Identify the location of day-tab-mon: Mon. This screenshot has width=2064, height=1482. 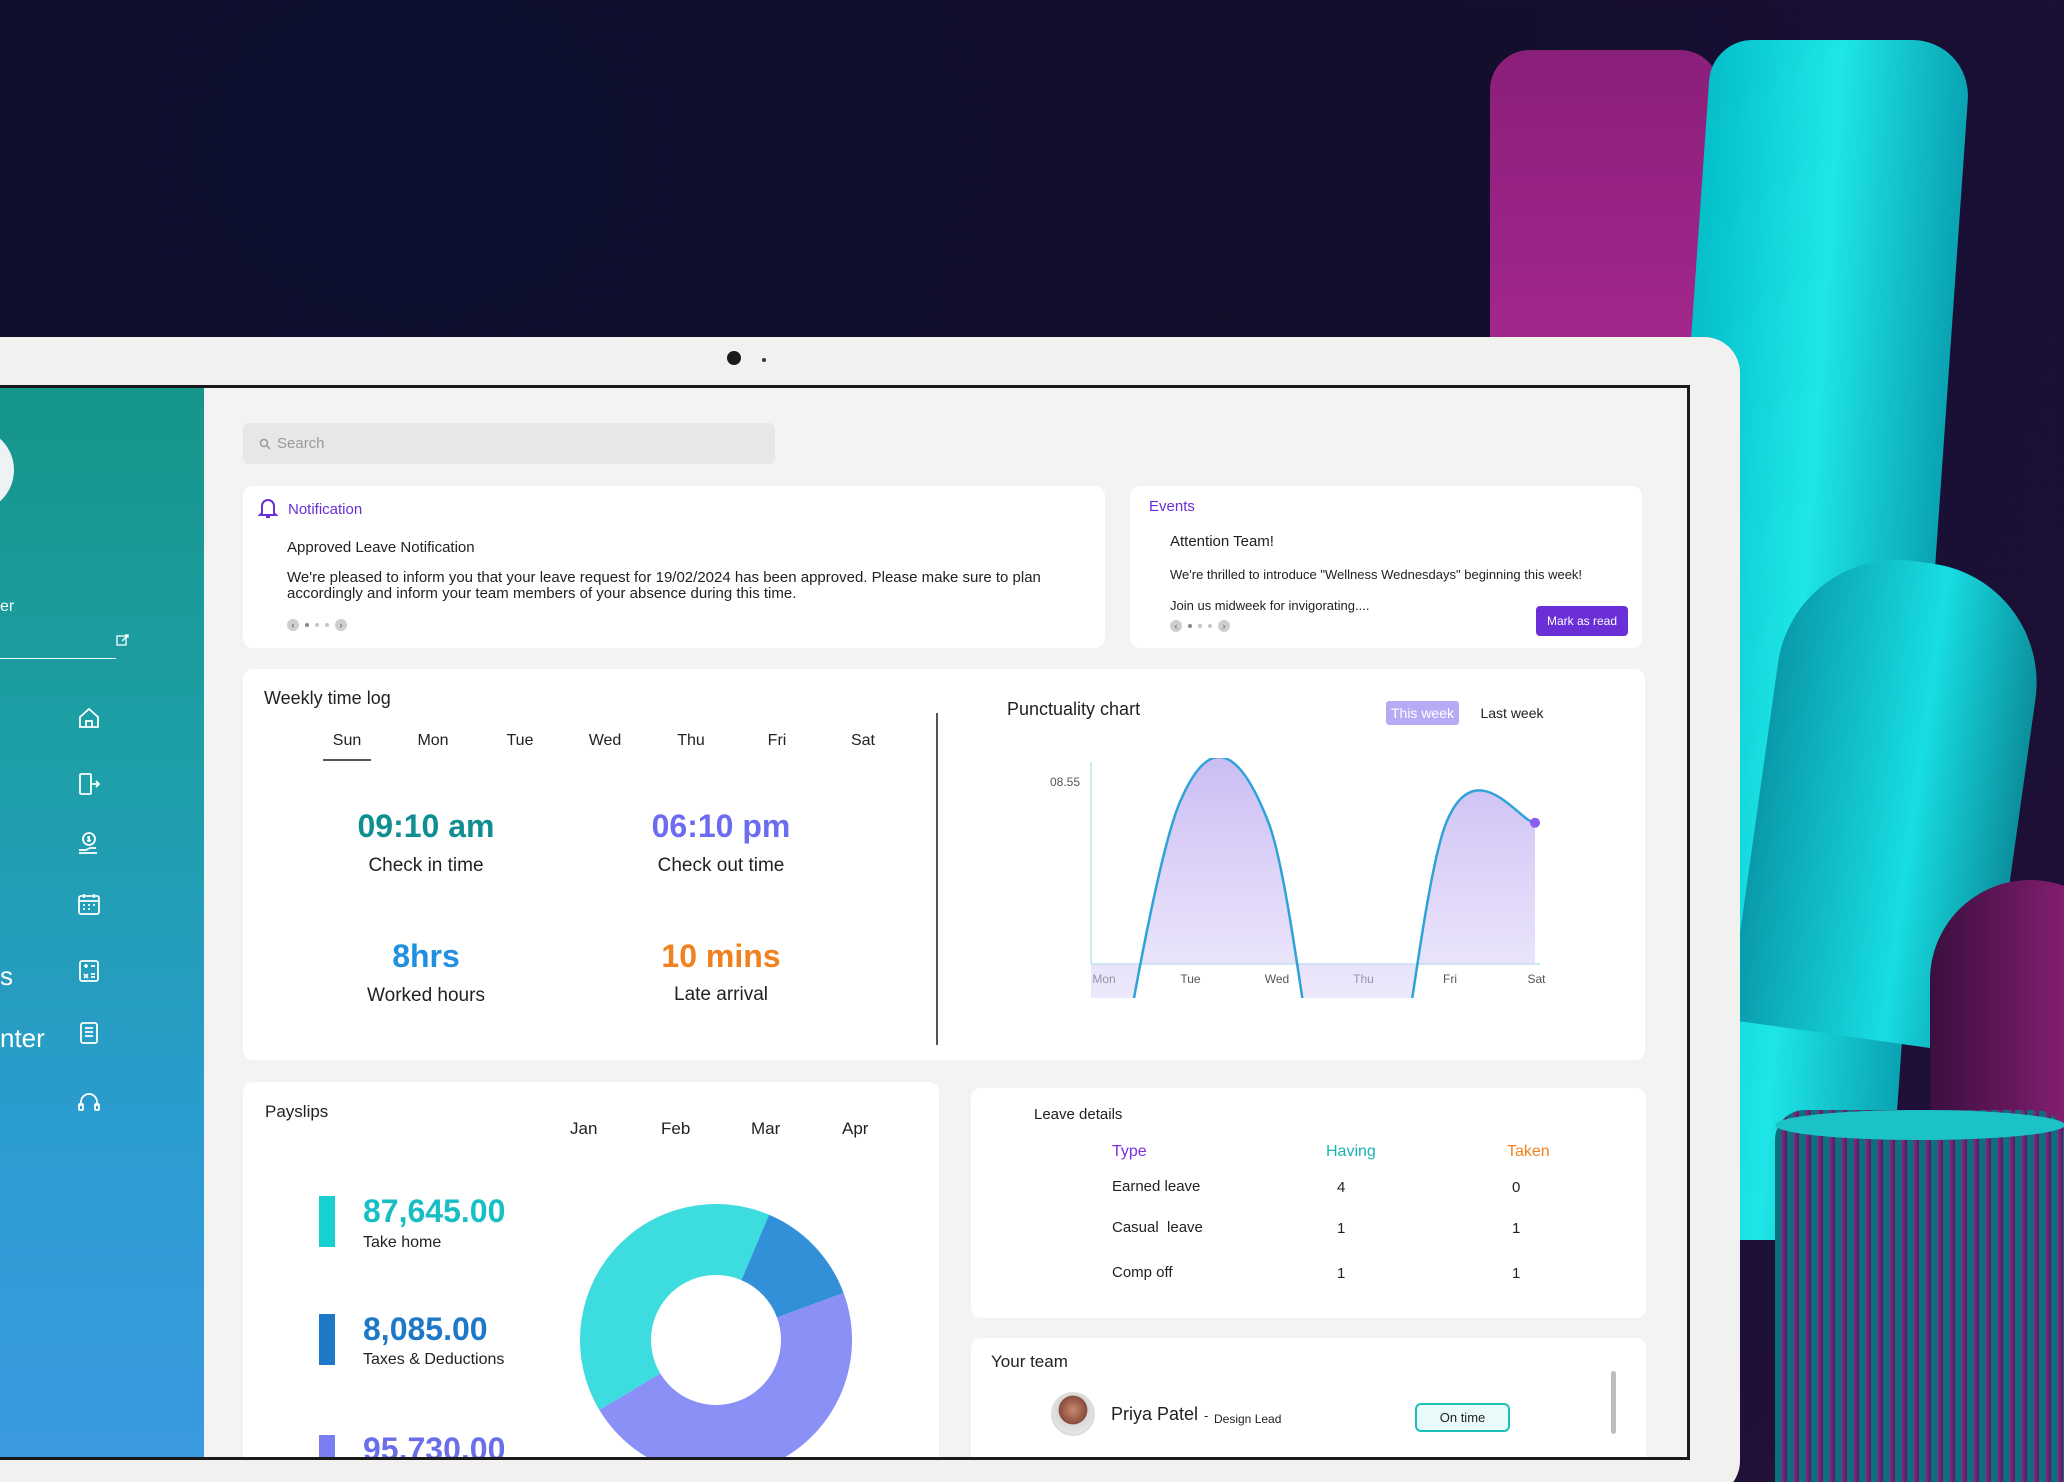
(433, 740).